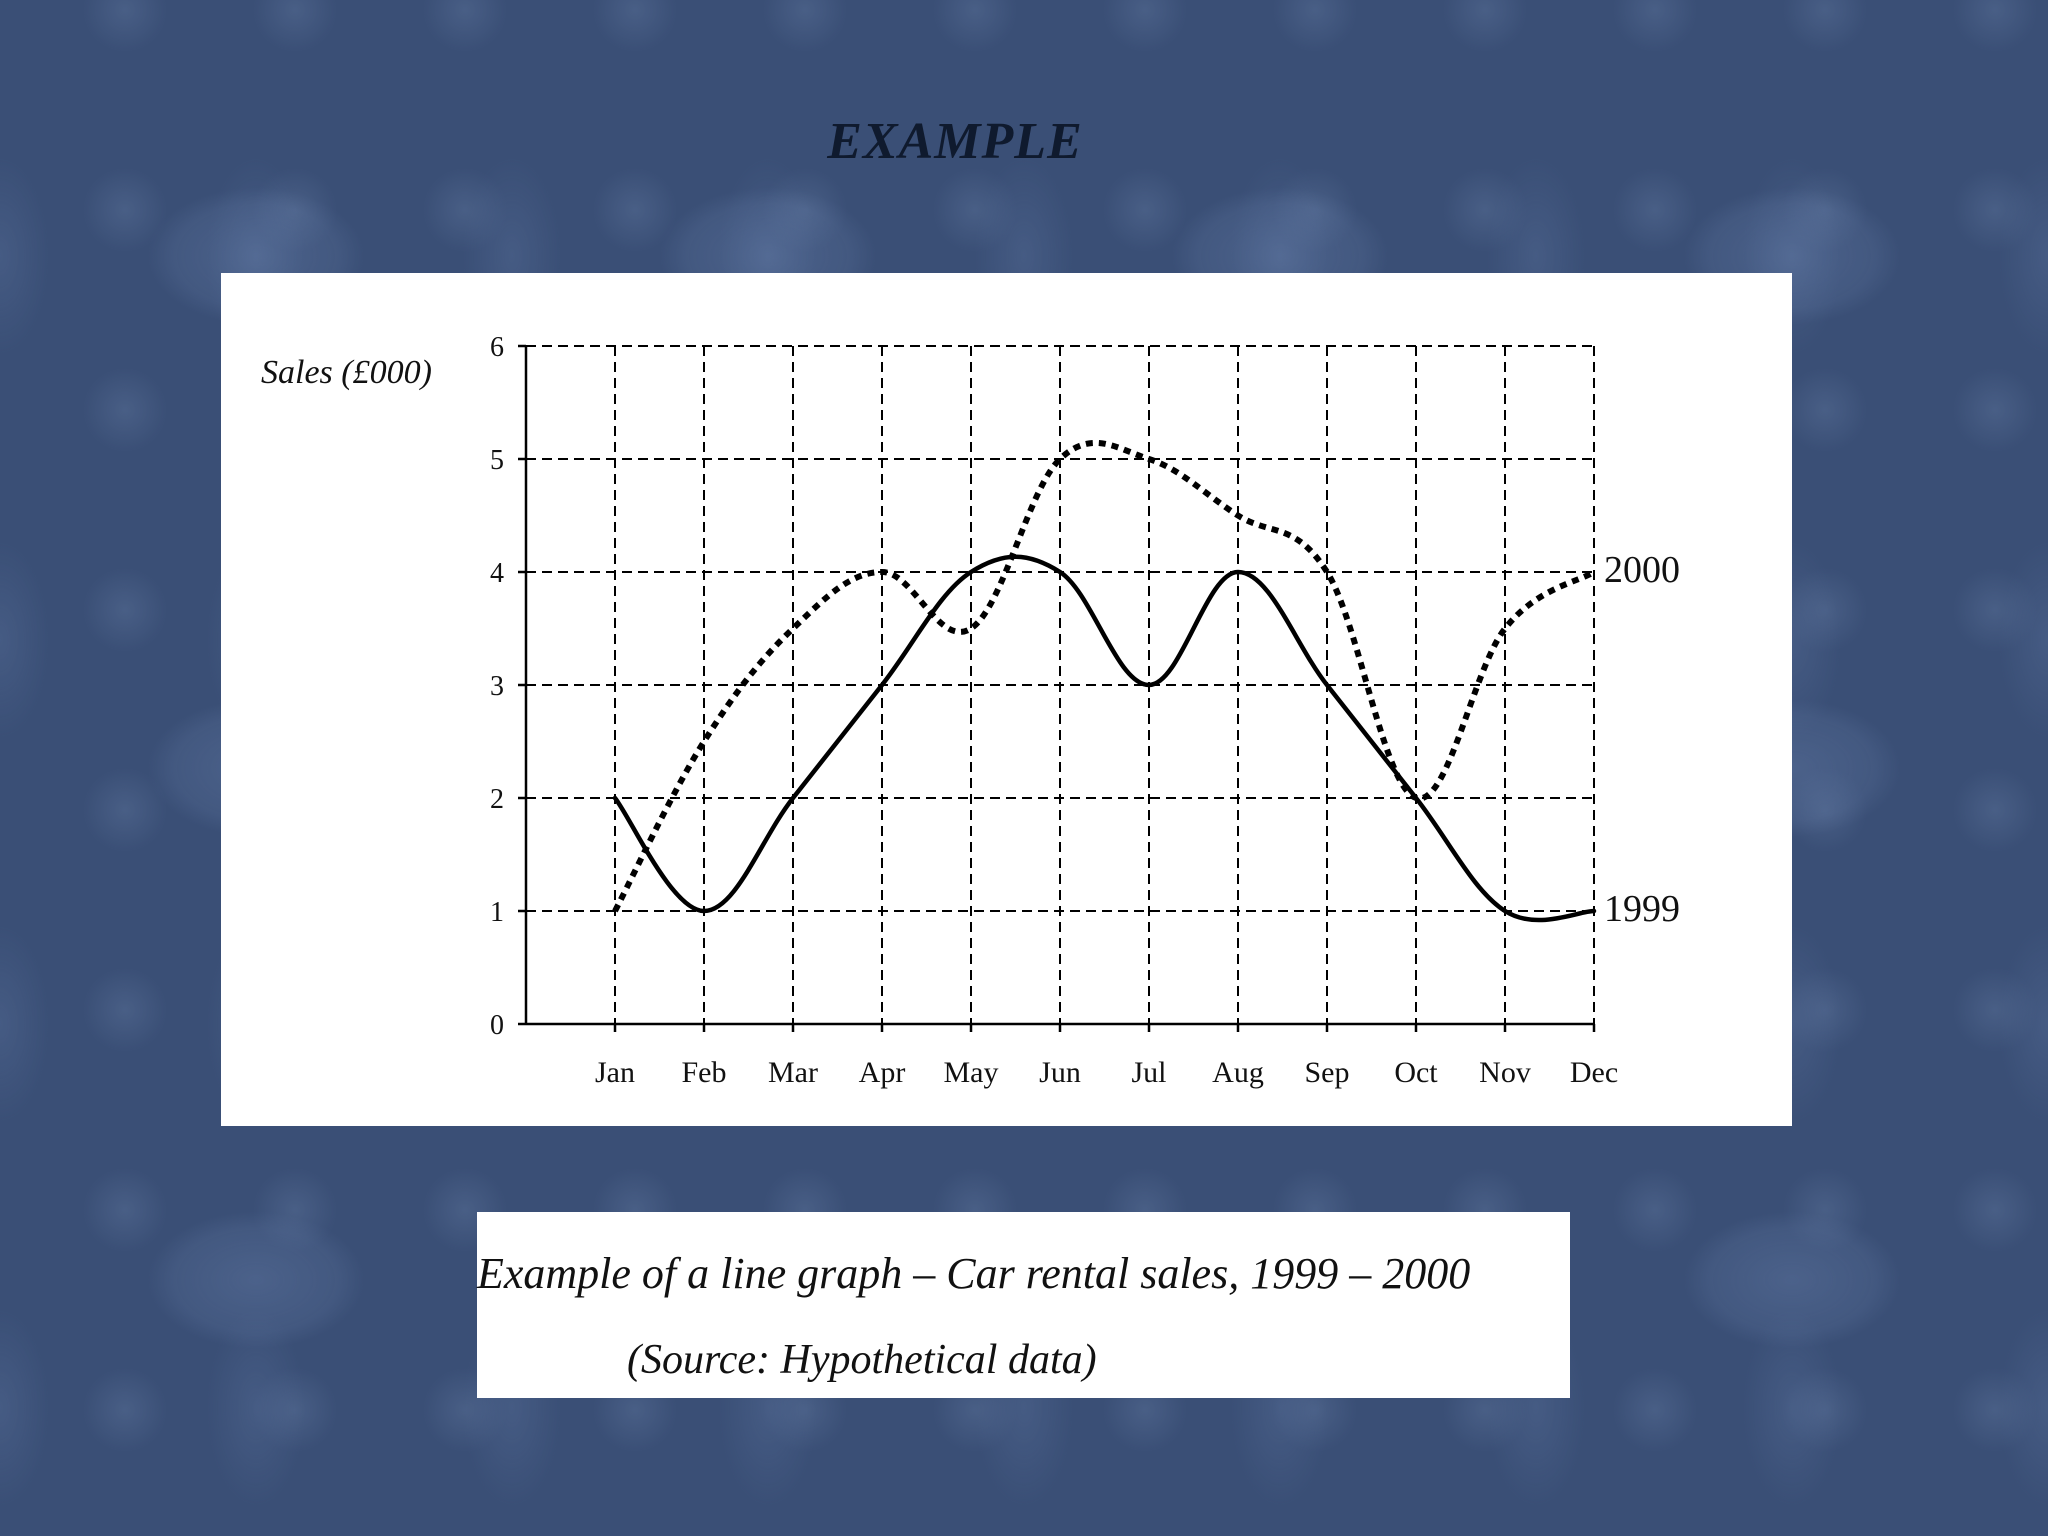 The image size is (2048, 1536). What do you see at coordinates (1594, 1072) in the screenshot?
I see `x-tick-label: Dec` at bounding box center [1594, 1072].